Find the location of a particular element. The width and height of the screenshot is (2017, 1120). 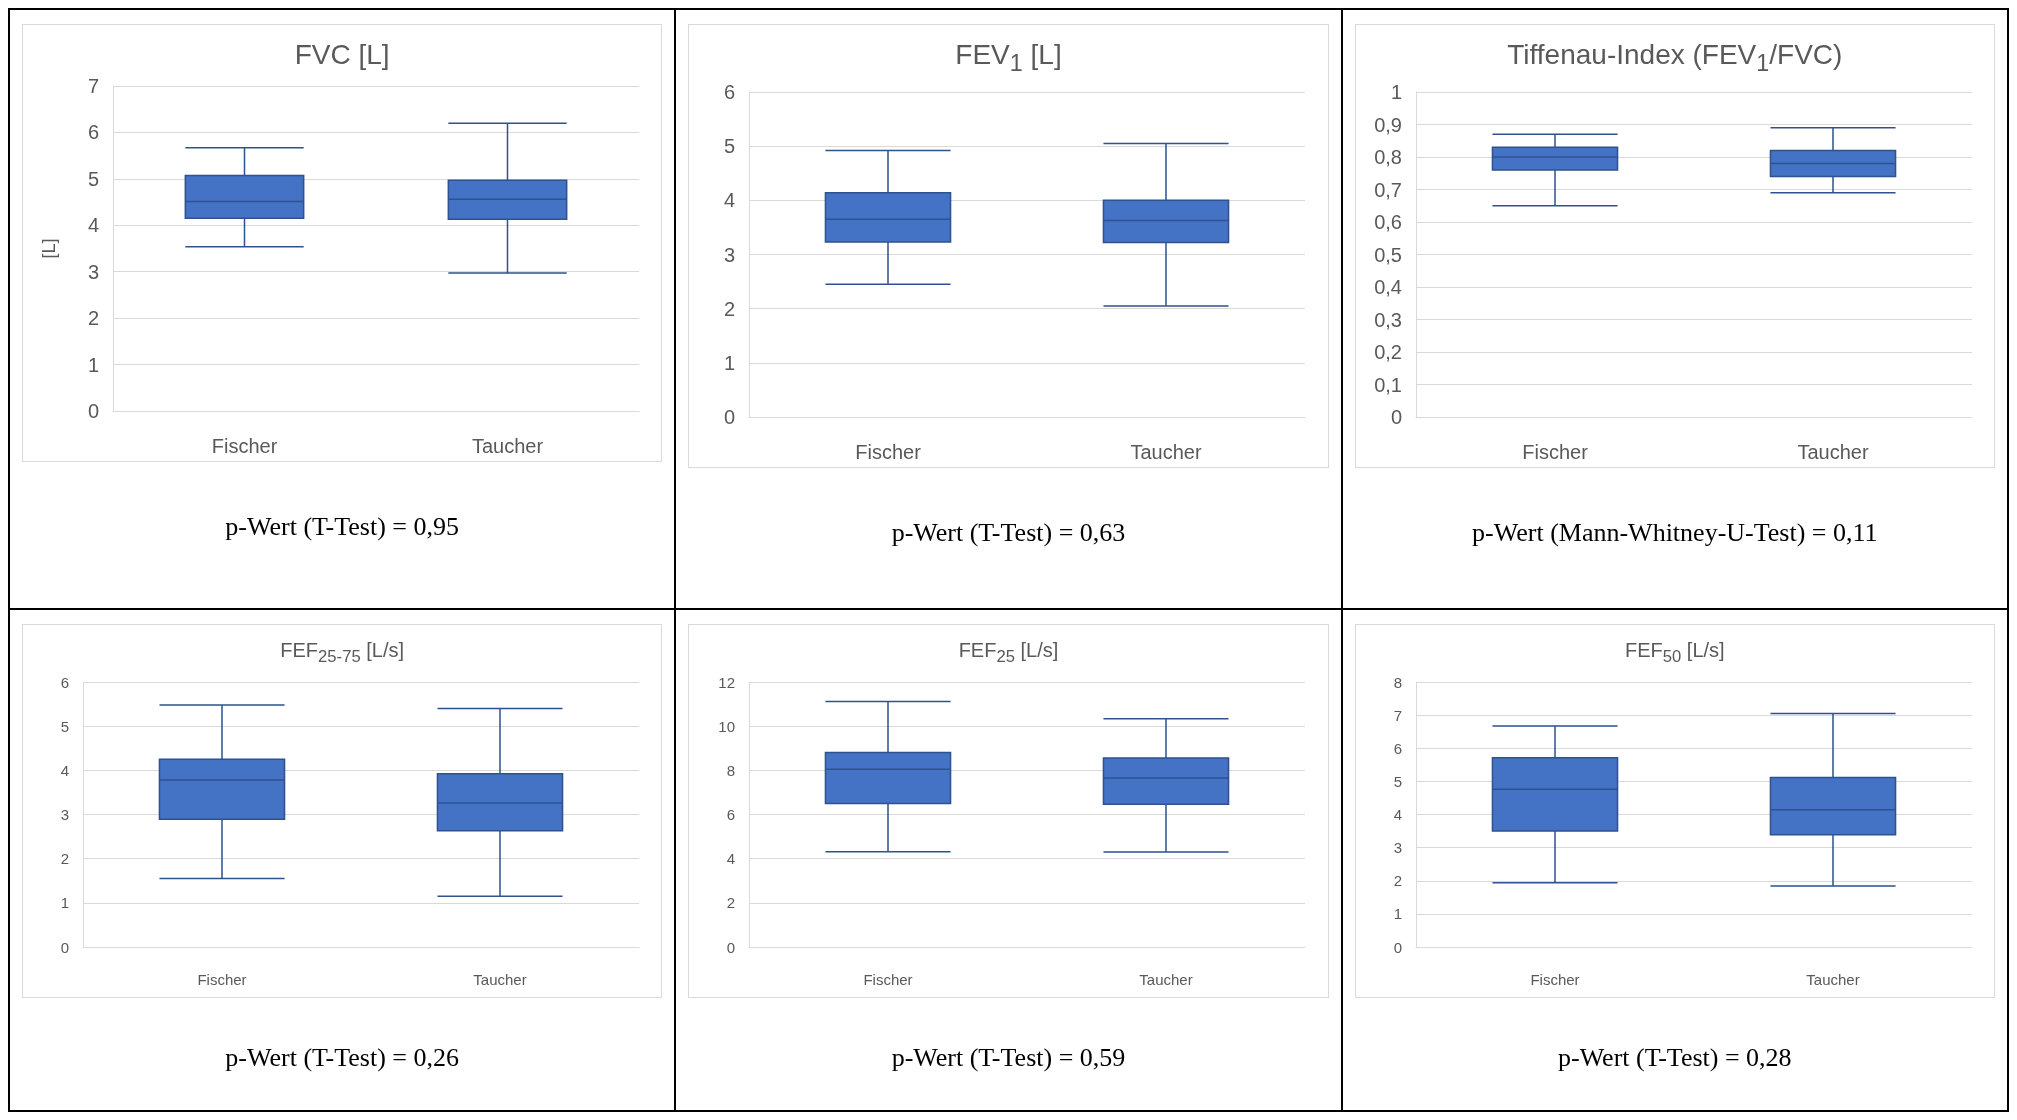

y-tick-label: 0,8 is located at coordinates (1387, 156).